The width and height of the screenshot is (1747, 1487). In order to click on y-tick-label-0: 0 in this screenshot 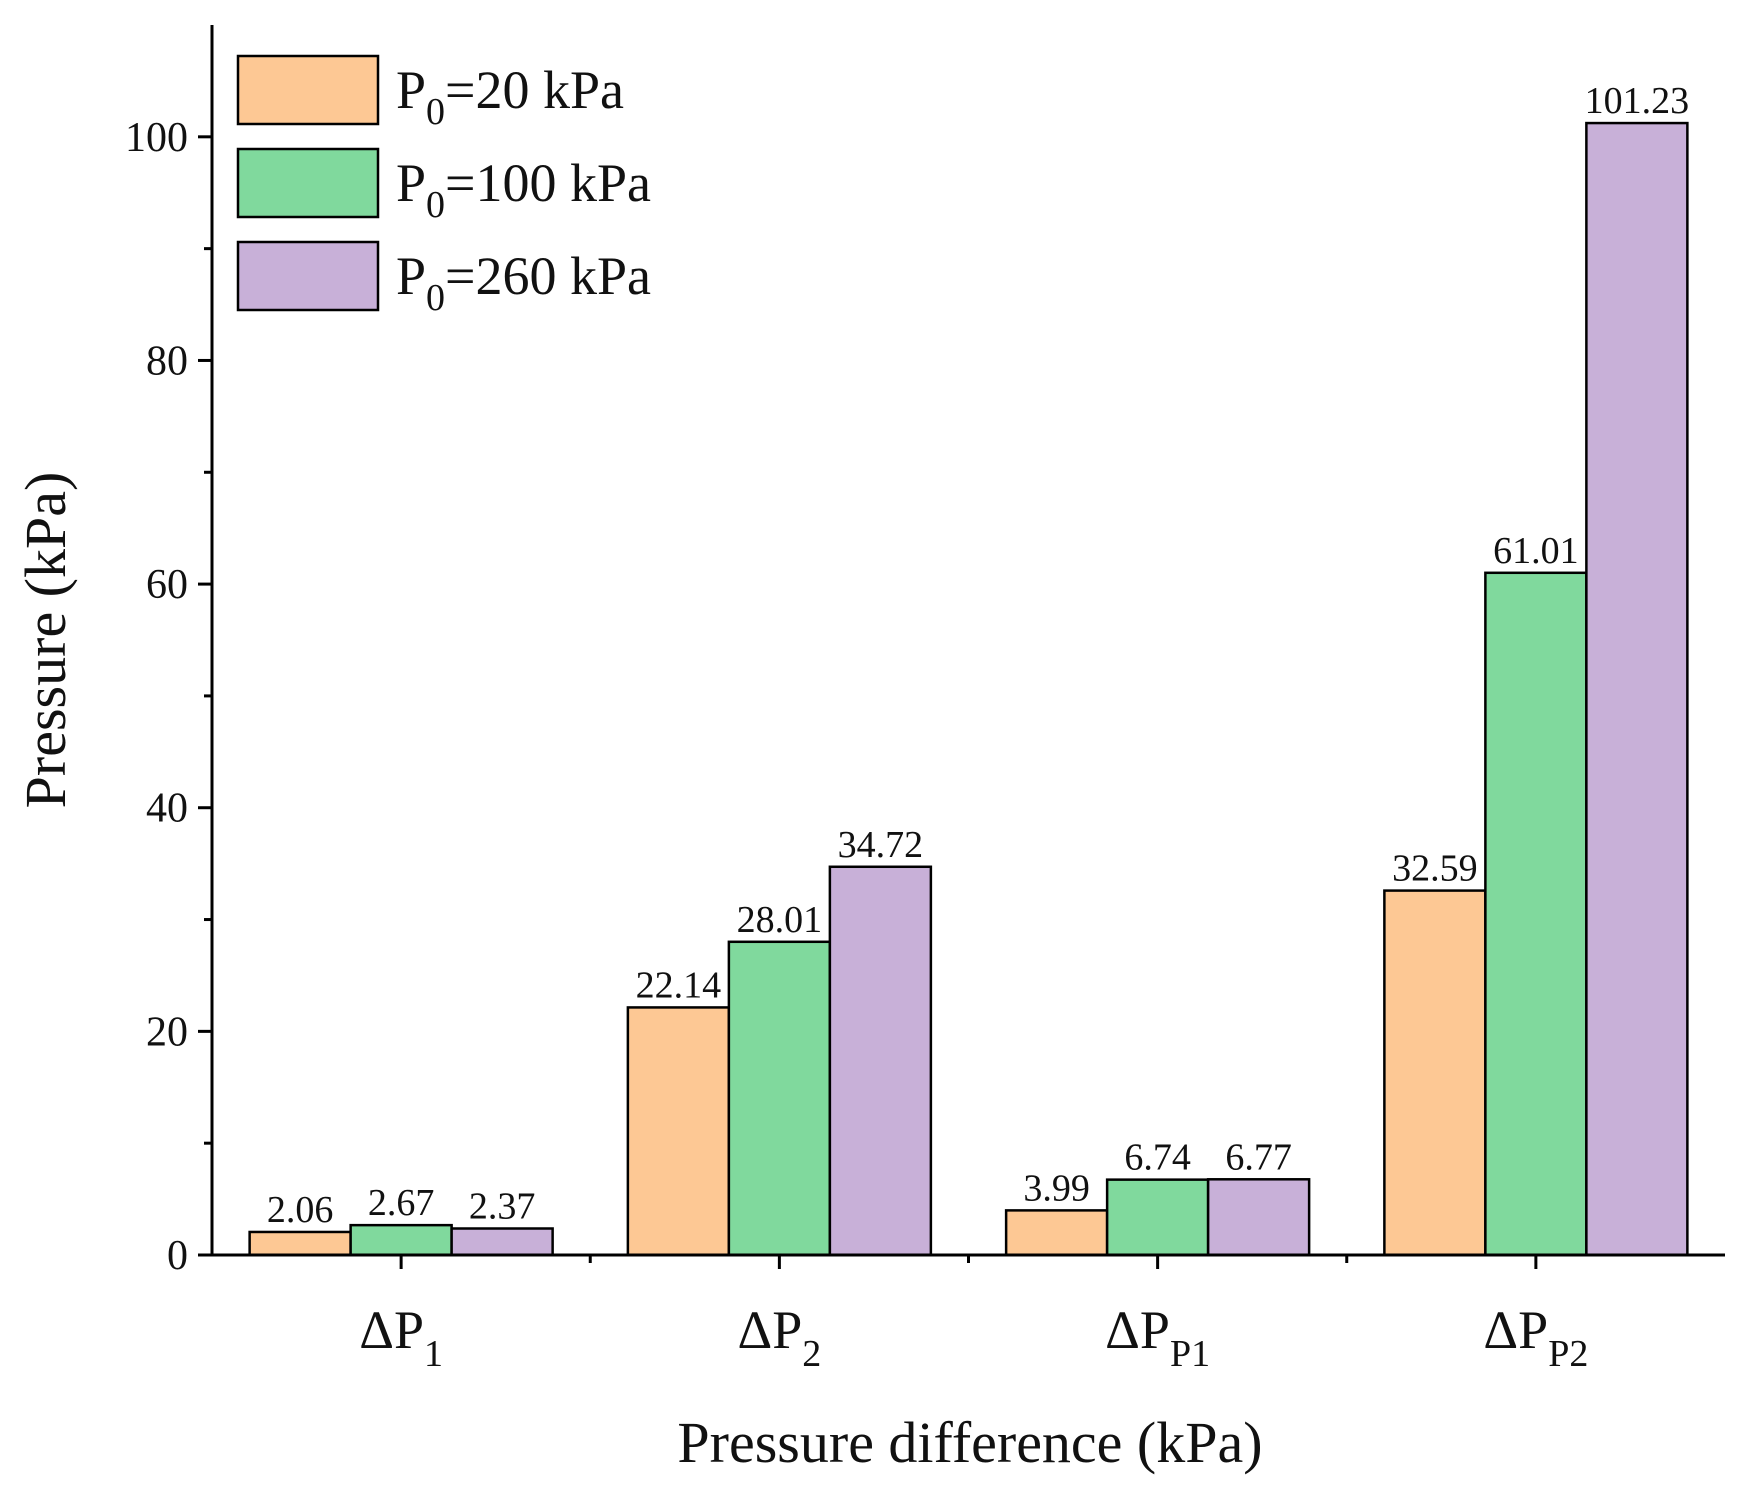, I will do `click(177, 1256)`.